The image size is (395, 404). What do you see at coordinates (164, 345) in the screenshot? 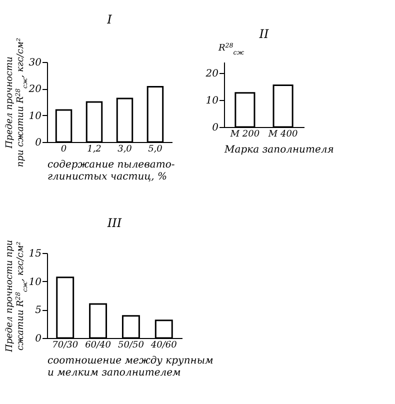
I see `x-tick-label: 40/60` at bounding box center [164, 345].